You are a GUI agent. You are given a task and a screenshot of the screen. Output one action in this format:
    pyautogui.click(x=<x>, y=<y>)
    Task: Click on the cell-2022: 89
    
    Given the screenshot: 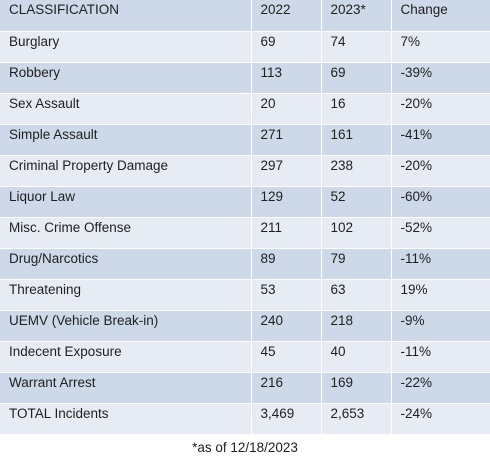 What is the action you would take?
    pyautogui.click(x=286, y=264)
    